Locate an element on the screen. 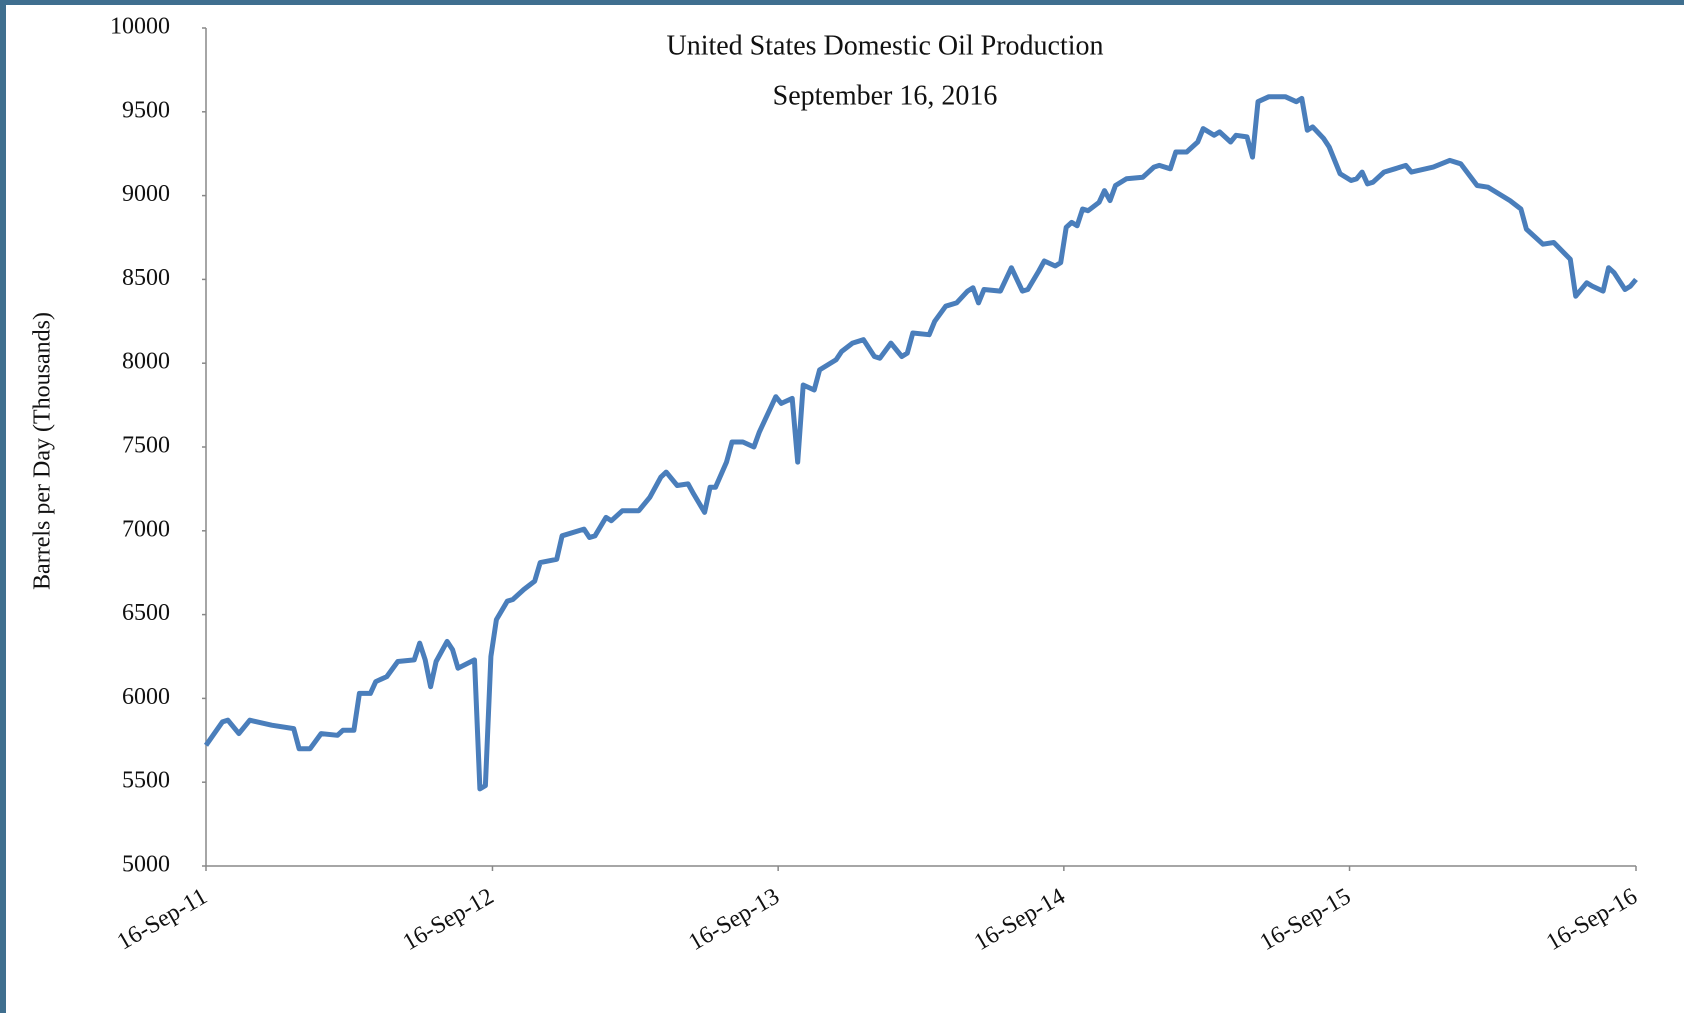 This screenshot has height=1013, width=1684. y-tick-label: 9500 is located at coordinates (146, 110).